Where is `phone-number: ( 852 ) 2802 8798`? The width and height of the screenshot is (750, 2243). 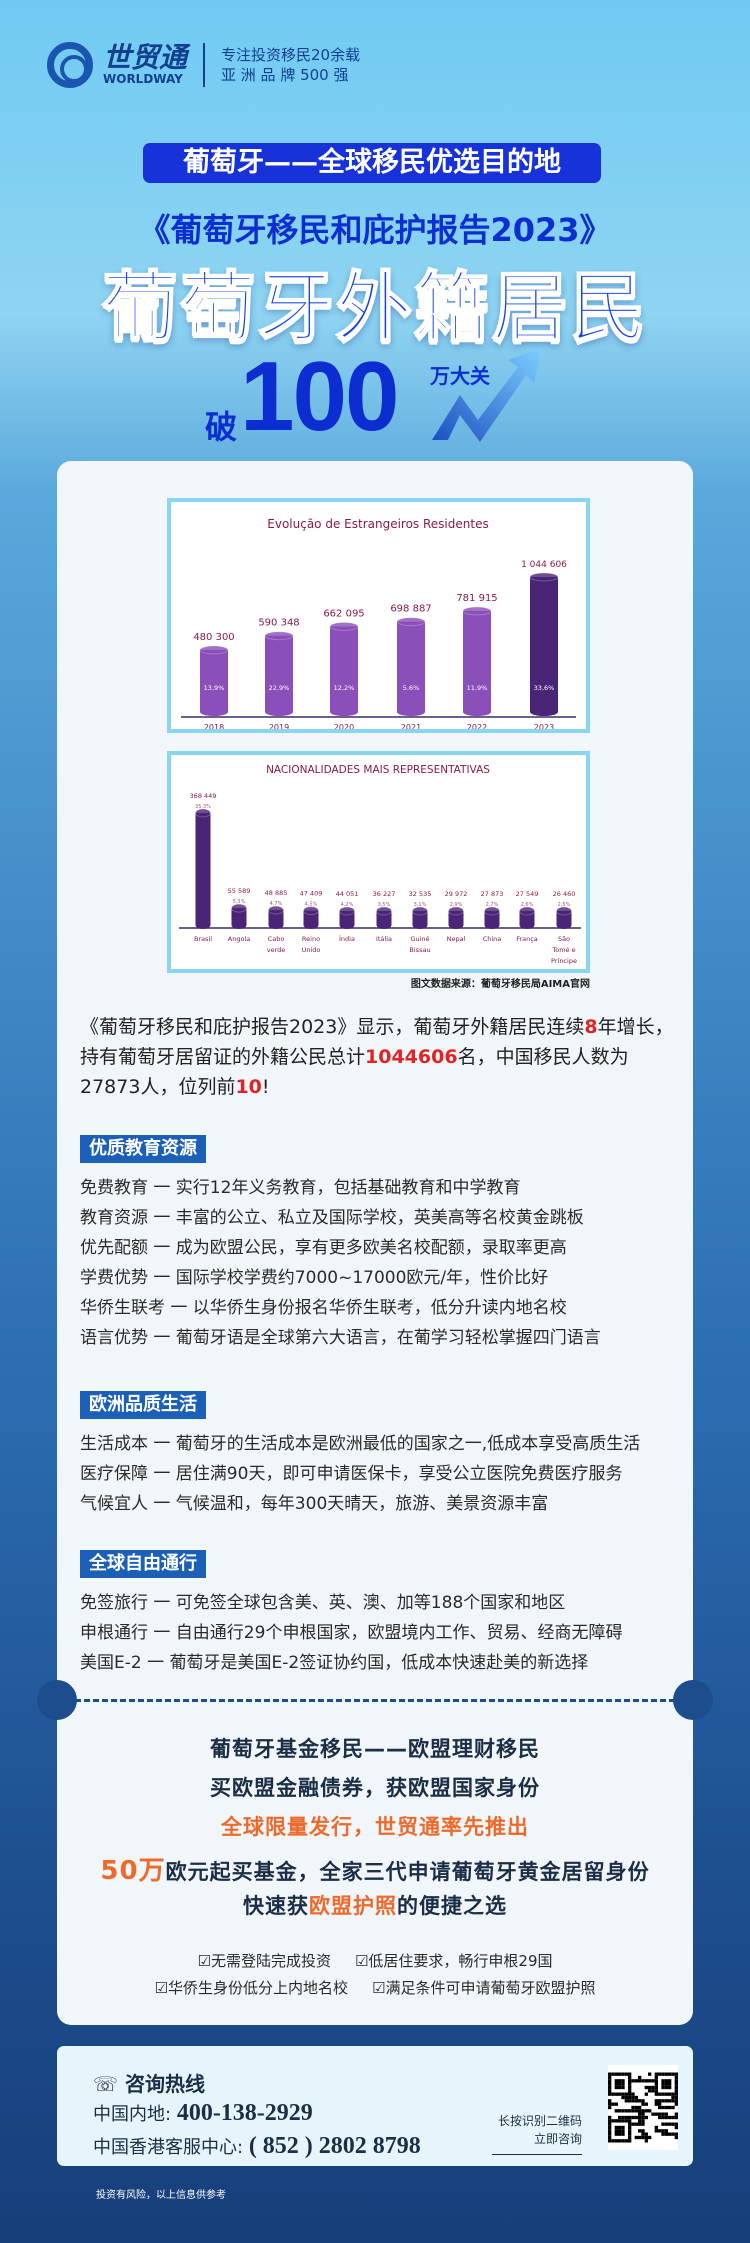
phone-number: ( 852 ) 2802 8798 is located at coordinates (334, 2146).